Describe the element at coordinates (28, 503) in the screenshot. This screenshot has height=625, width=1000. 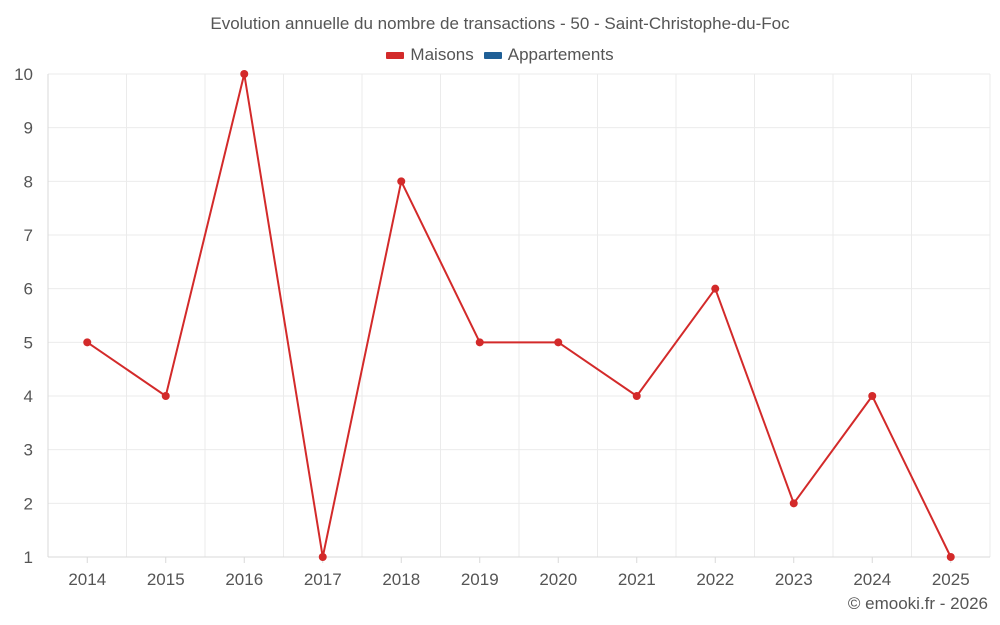
I see `y-tick-label: 2` at that location.